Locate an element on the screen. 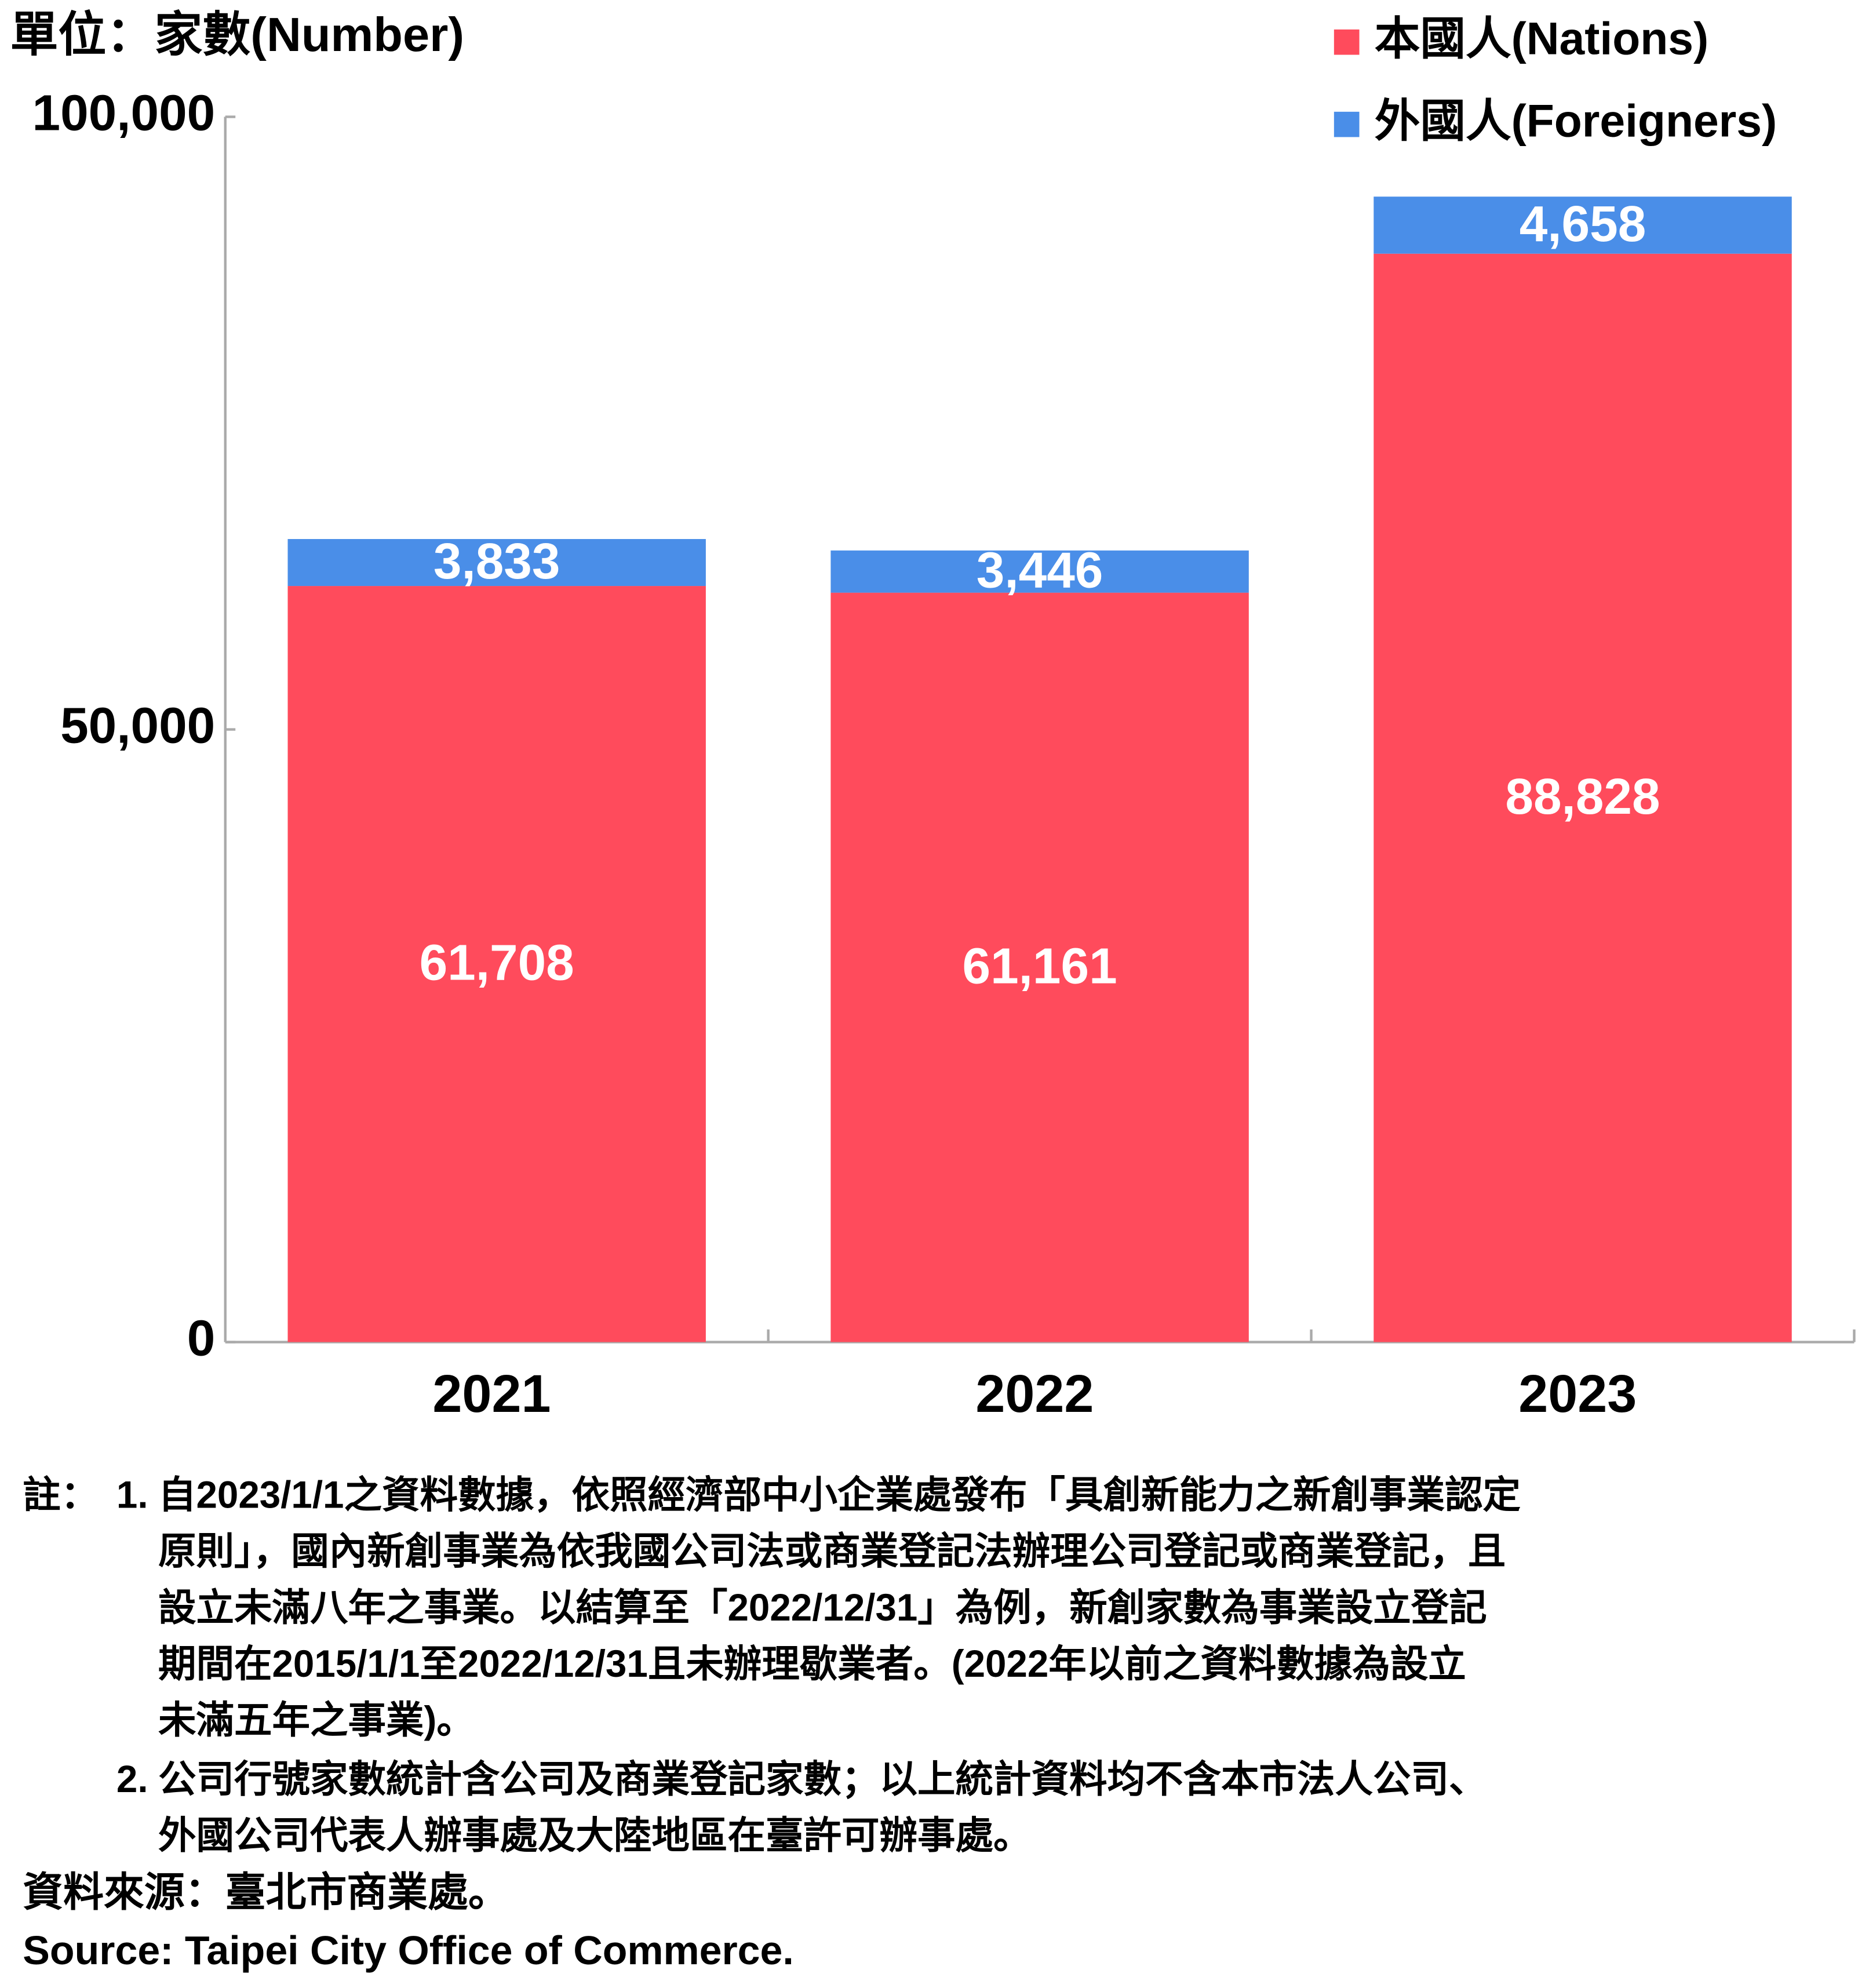 The width and height of the screenshot is (1858, 1988). data-label: 3,833 is located at coordinates (496, 561).